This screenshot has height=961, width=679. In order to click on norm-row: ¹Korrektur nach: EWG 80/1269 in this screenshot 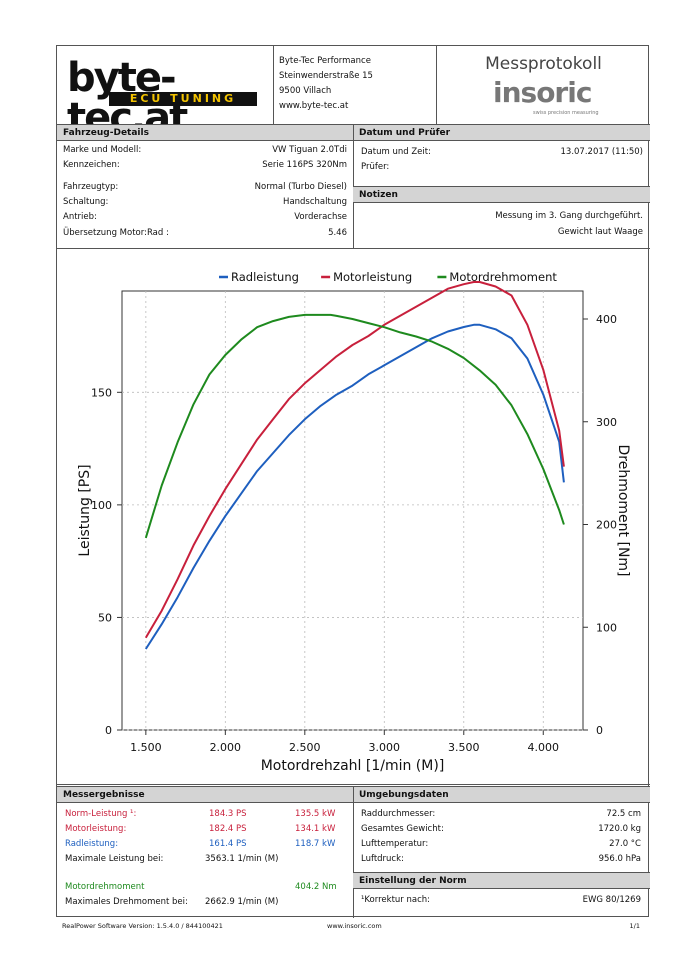, I will do `click(501, 900)`.